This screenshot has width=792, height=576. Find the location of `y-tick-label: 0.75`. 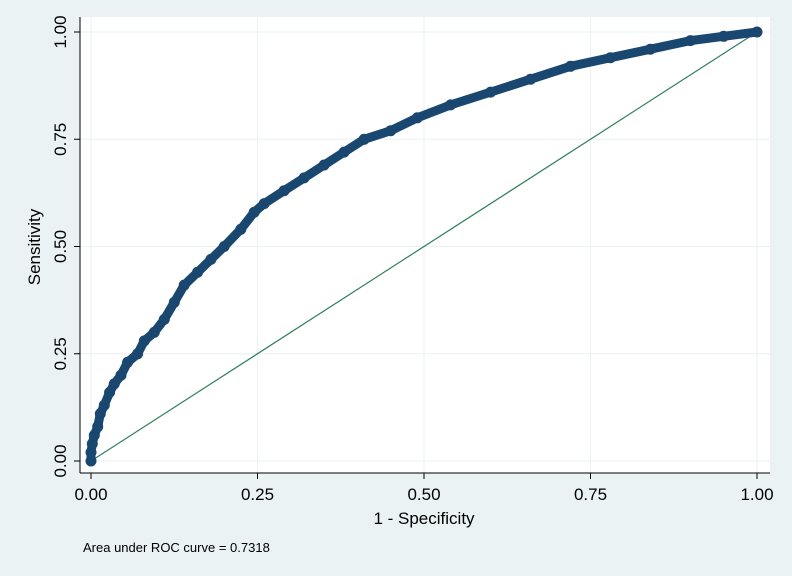

y-tick-label: 0.75 is located at coordinates (60, 139).